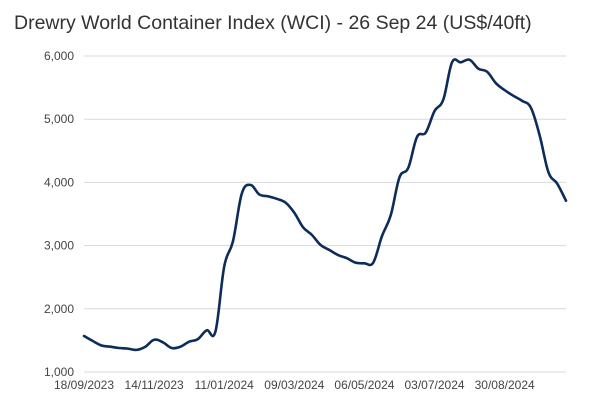 The width and height of the screenshot is (600, 404). Describe the element at coordinates (59, 214) in the screenshot. I see `y-axis: 1,000 2,000 3,000 4,000 5,000 6,000` at that location.